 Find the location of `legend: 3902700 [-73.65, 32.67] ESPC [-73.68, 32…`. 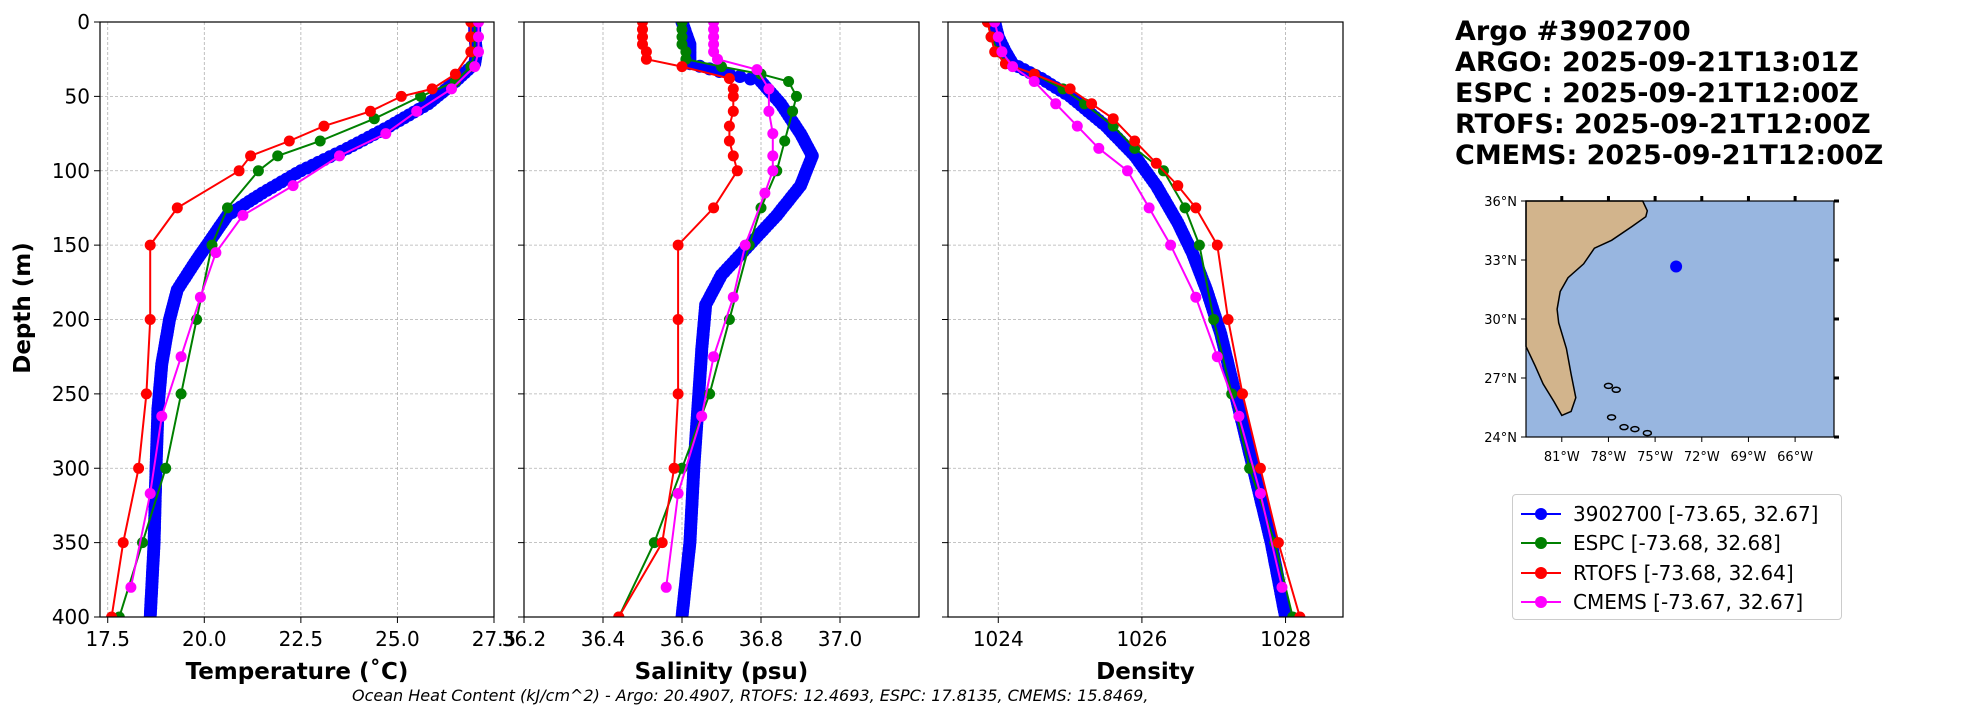

legend: 3902700 [-73.65, 32.67] ESPC [-73.68, 32… is located at coordinates (1677, 557).